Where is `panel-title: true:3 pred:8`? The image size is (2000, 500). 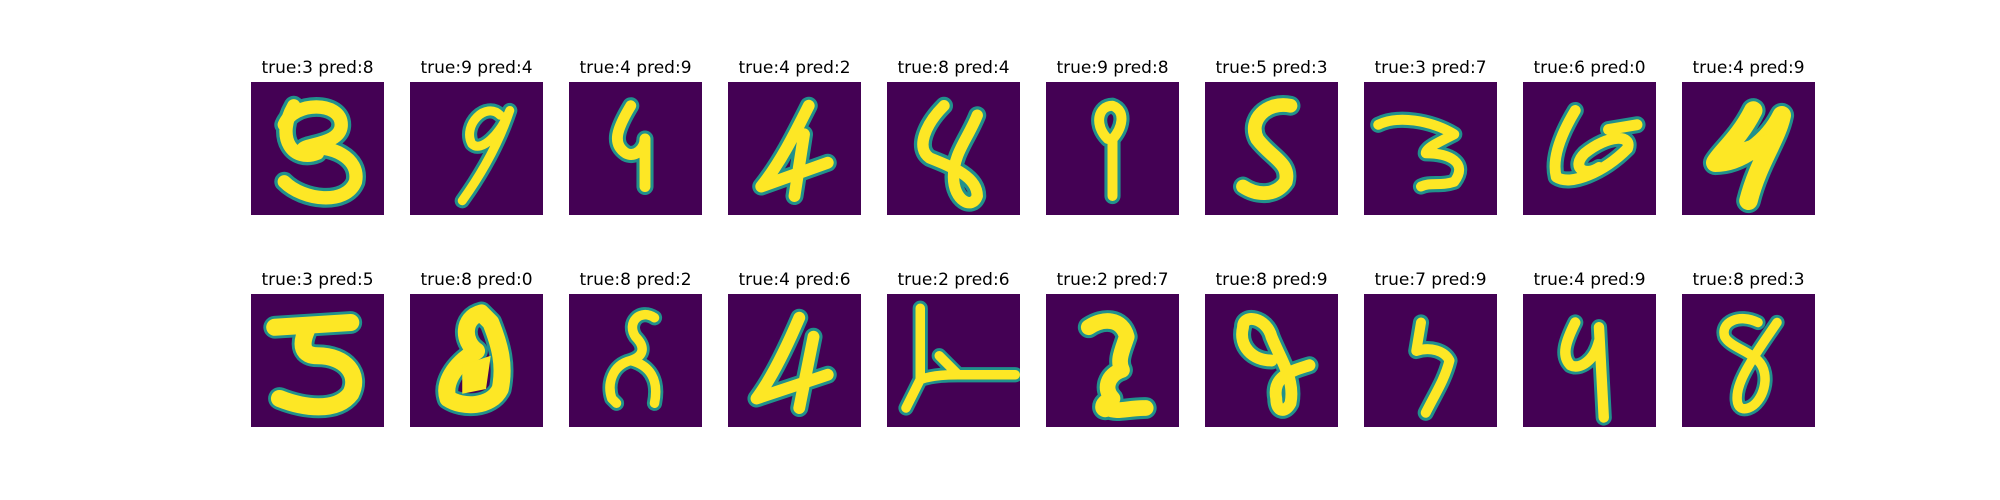
panel-title: true:3 pred:8 is located at coordinates (317, 68).